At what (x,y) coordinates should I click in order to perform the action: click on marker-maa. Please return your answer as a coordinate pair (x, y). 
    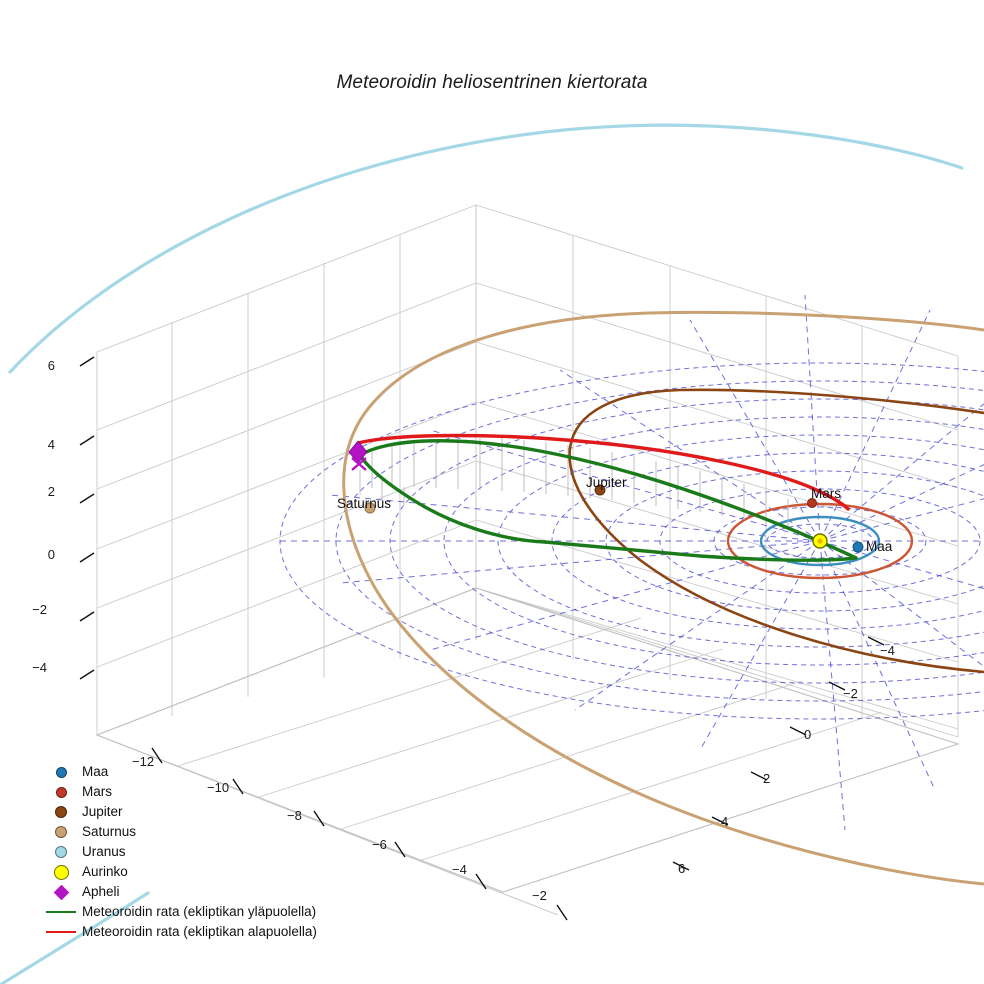
    Looking at the image, I should click on (858, 547).